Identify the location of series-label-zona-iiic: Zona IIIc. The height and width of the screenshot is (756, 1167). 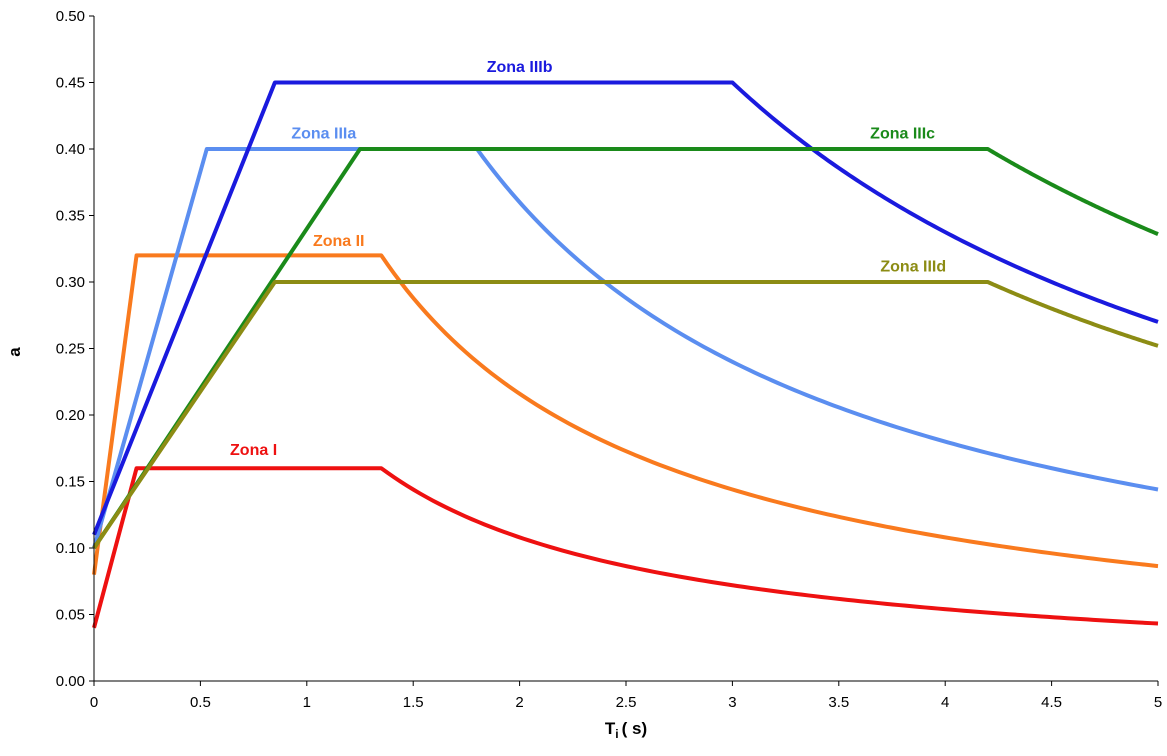
(902, 133).